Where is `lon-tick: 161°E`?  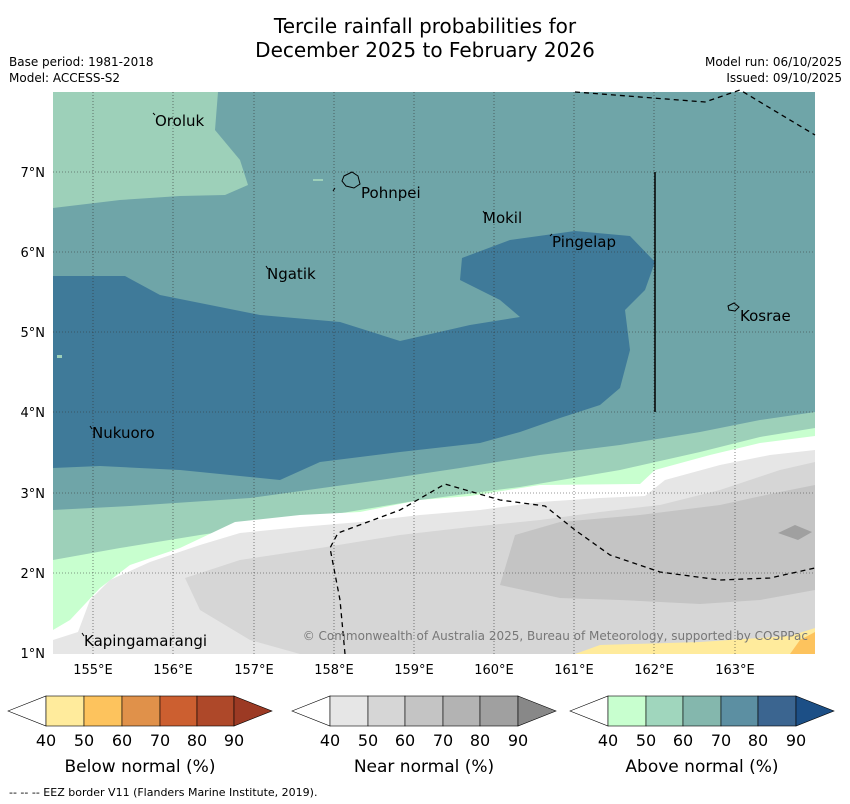
lon-tick: 161°E is located at coordinates (574, 670).